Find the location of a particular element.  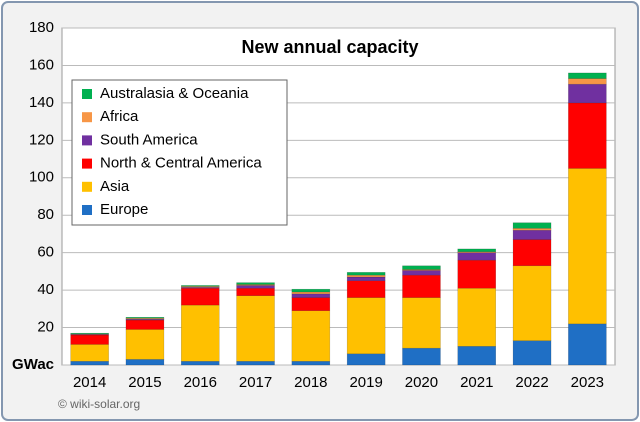

y-tick-label: 140 is located at coordinates (41, 102).